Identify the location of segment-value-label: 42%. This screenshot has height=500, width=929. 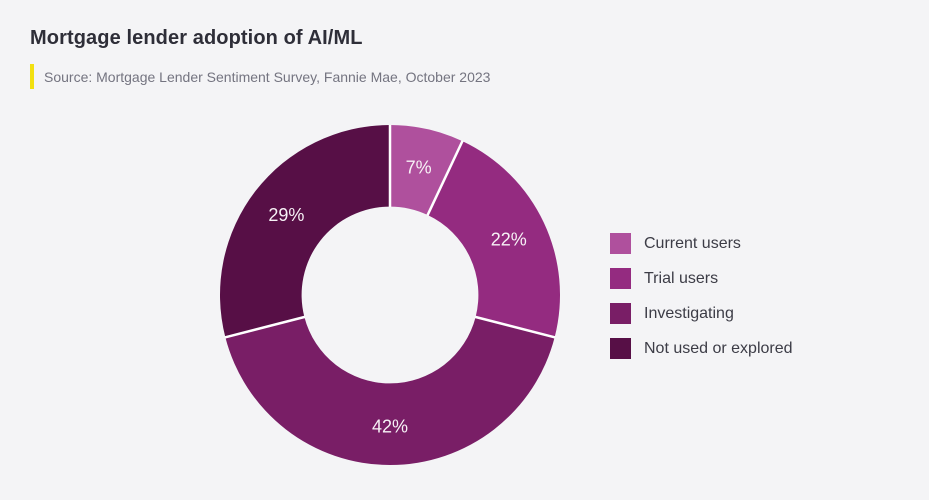
(390, 427).